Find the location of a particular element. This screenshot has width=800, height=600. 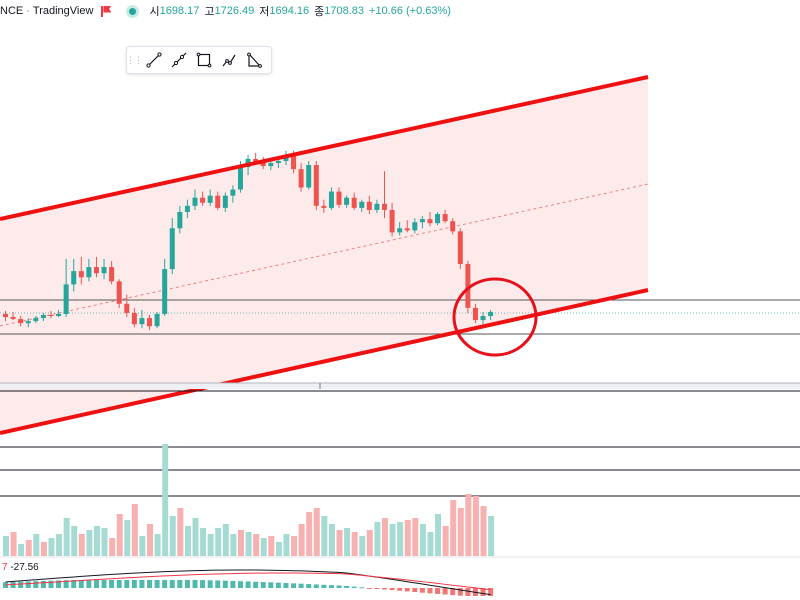

drawing-toolbar: ⋮⋮ is located at coordinates (199, 60).